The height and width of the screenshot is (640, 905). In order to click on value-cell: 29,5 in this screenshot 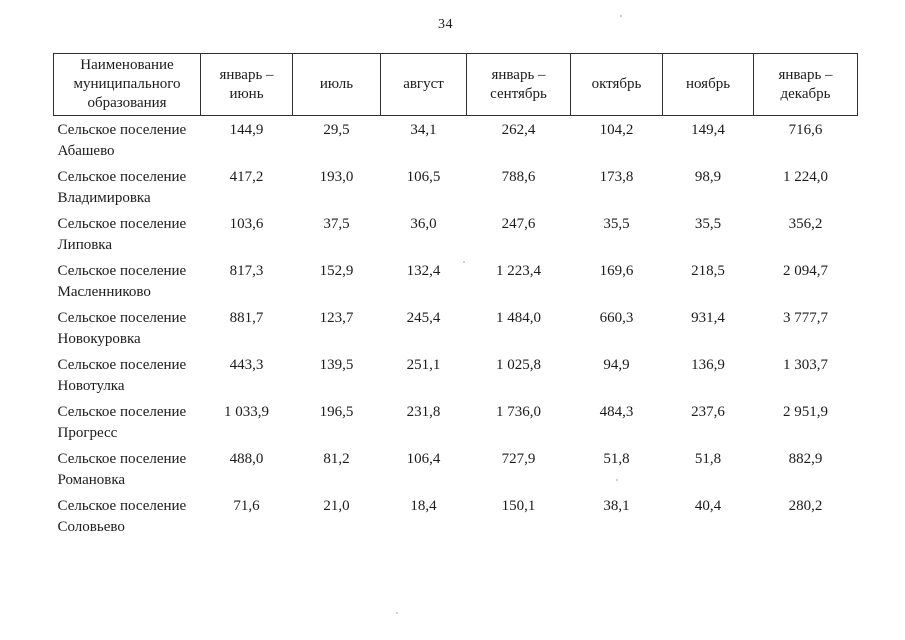, I will do `click(336, 130)`.